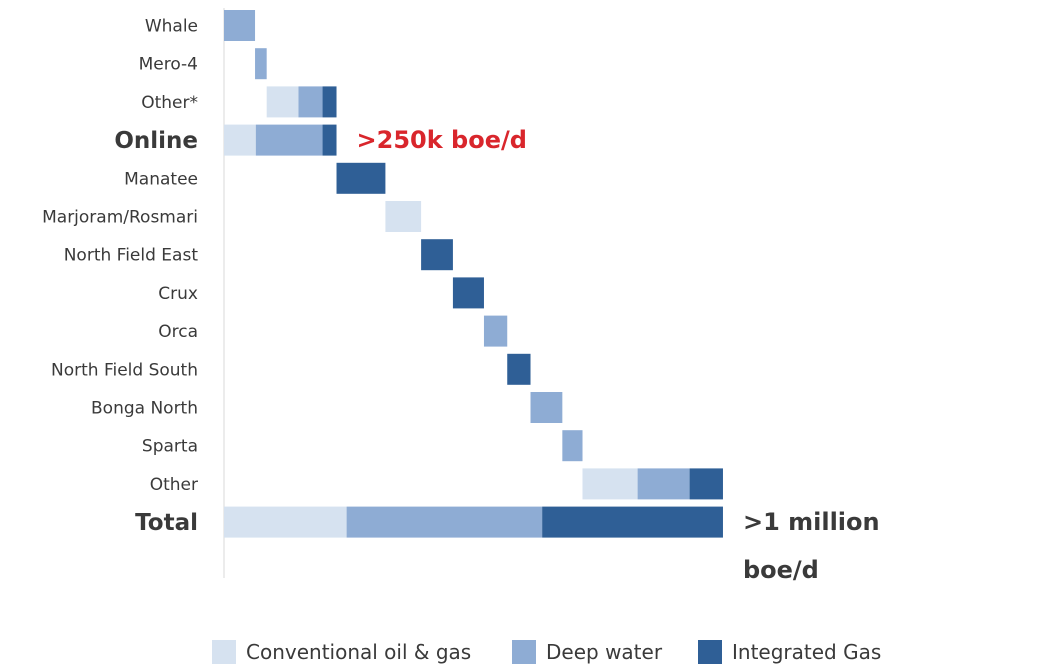 Image resolution: width=1043 pixels, height=664 pixels. What do you see at coordinates (168, 65) in the screenshot?
I see `category-label-mero-4: Mero-4` at bounding box center [168, 65].